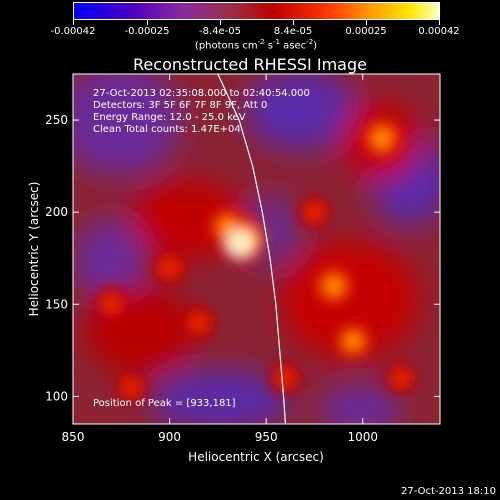  Describe the element at coordinates (439, 31) in the screenshot. I see `colorbar-tick-label: 0.00042` at that location.